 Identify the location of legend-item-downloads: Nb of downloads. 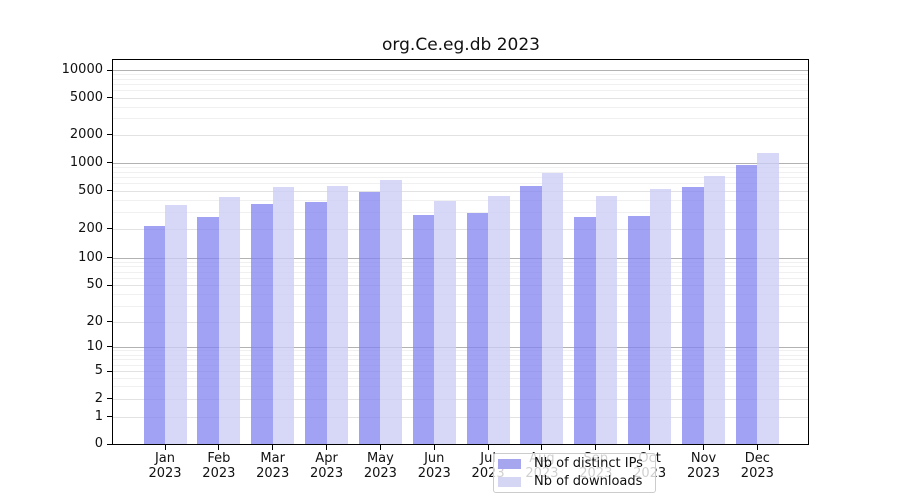
(574, 482).